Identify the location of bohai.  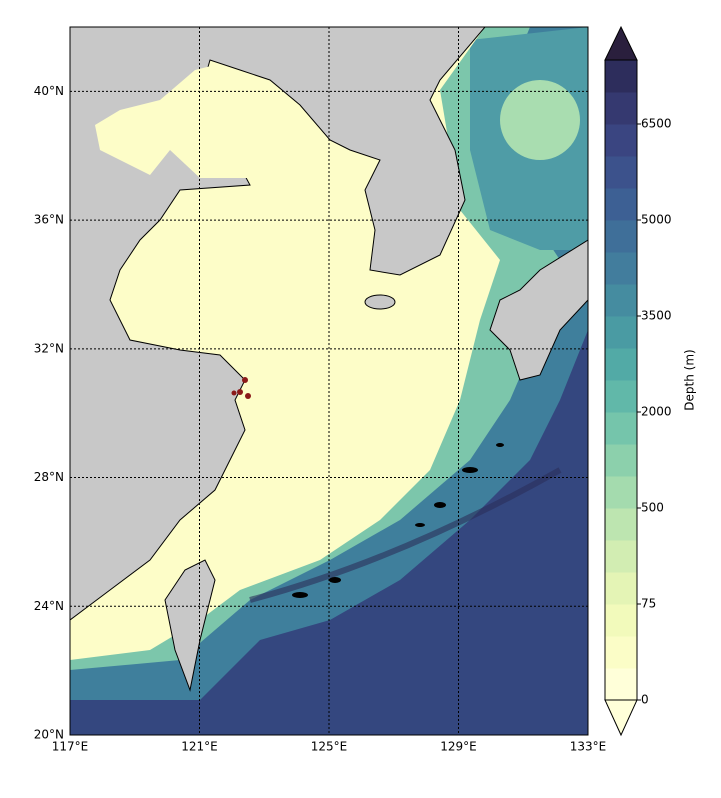
(172, 121).